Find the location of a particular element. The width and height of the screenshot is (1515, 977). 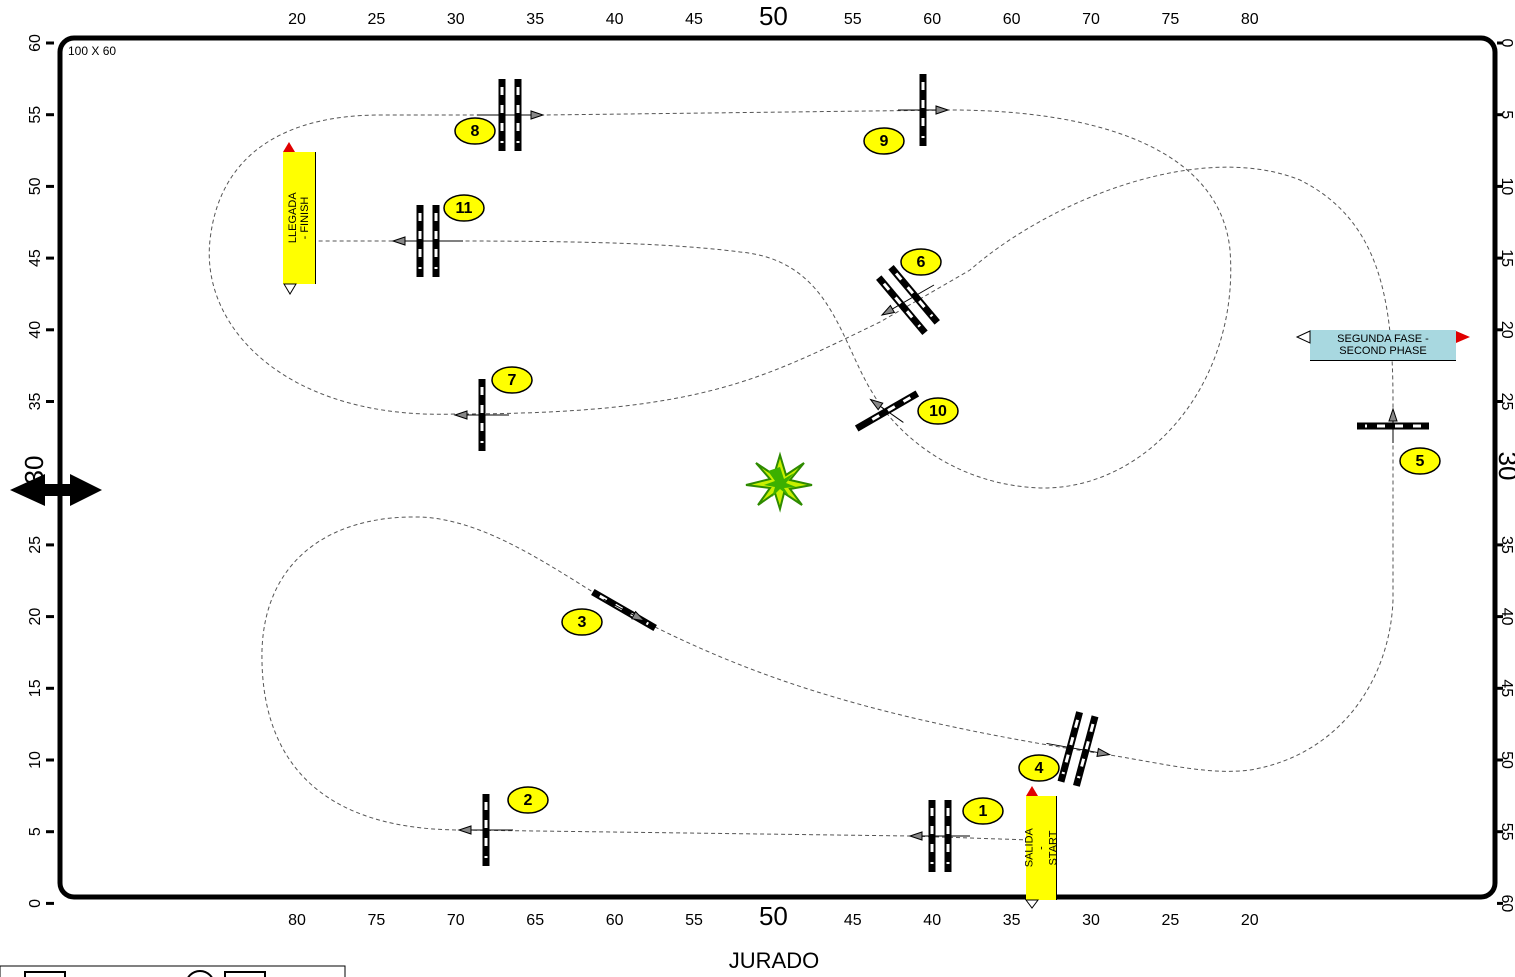

plant is located at coordinates (779, 482).